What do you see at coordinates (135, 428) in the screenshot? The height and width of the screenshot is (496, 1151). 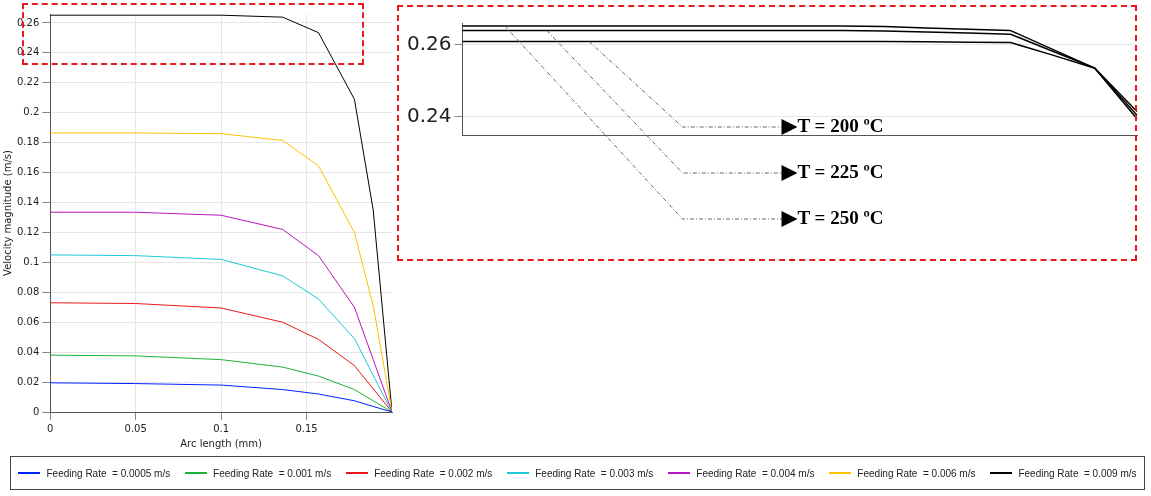 I see `x-tick-label: 0.05` at bounding box center [135, 428].